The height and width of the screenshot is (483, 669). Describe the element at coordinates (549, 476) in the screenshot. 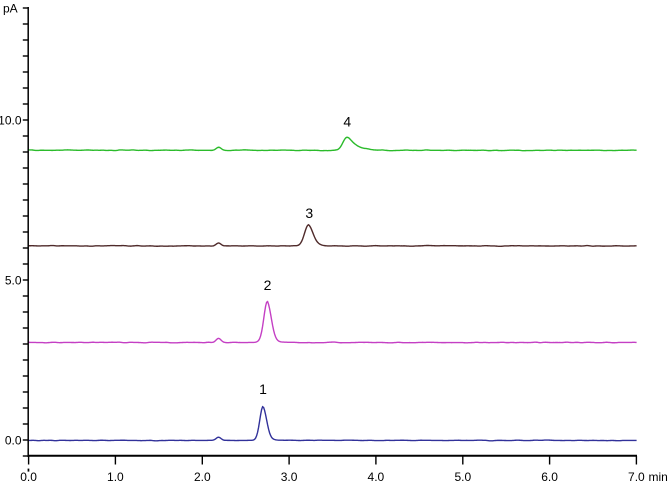

I see `svg-text: 6.0` at that location.